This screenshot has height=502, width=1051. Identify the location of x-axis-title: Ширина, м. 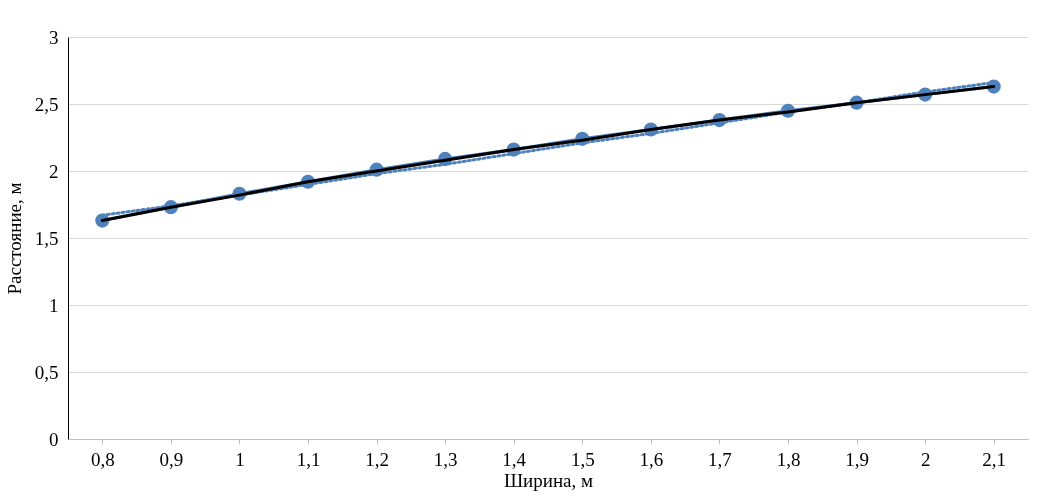
(548, 480).